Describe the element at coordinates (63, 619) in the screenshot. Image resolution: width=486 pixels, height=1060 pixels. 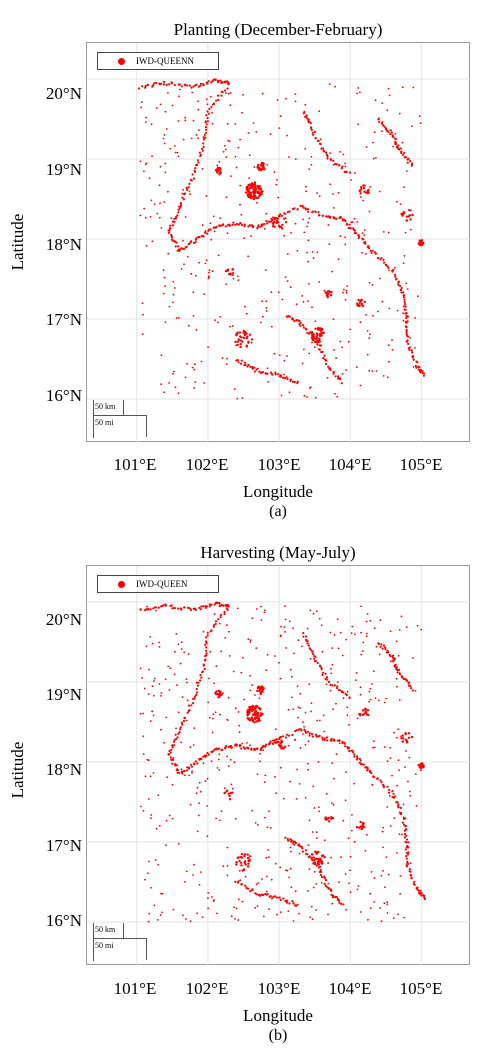
I see `y-tick-label: 20°N` at that location.